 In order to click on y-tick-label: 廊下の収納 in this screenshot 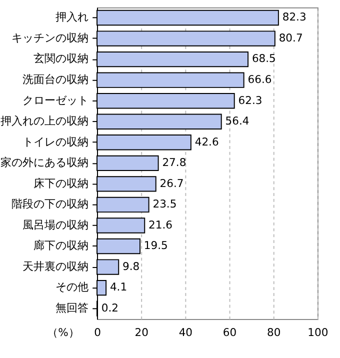, I will do `click(61, 245)`.